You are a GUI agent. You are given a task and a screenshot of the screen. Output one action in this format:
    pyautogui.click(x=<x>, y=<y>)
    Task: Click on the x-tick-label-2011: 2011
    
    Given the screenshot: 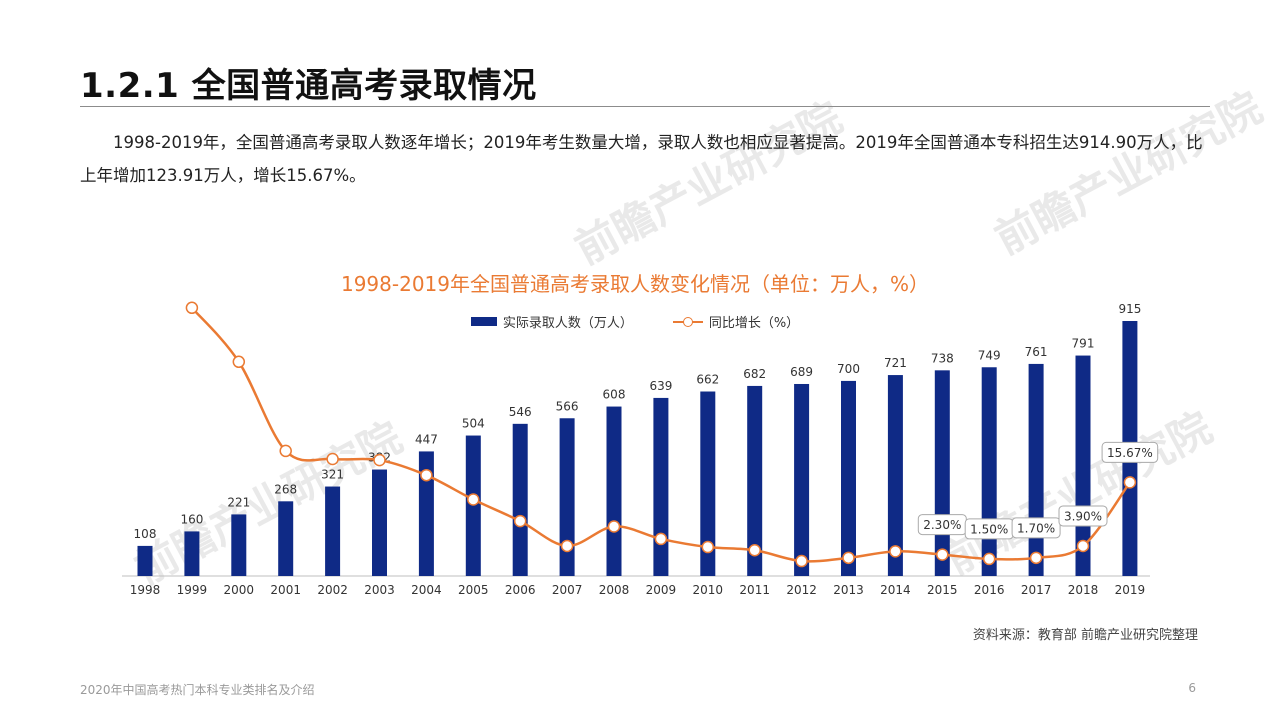 What is the action you would take?
    pyautogui.click(x=754, y=590)
    